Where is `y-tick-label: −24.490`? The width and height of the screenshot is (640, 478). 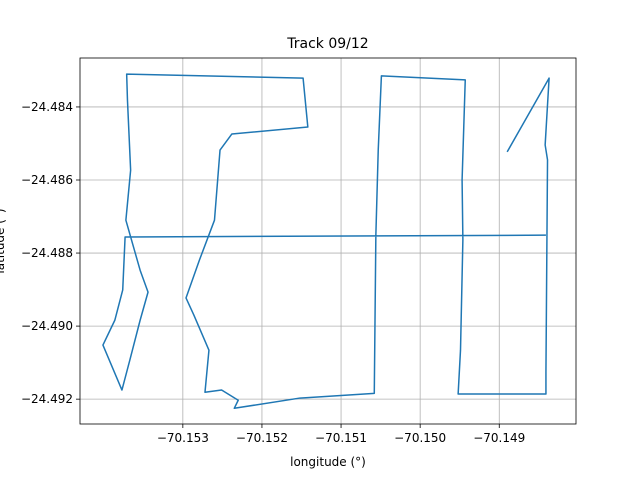 y-tick-label: −24.490 is located at coordinates (47, 326).